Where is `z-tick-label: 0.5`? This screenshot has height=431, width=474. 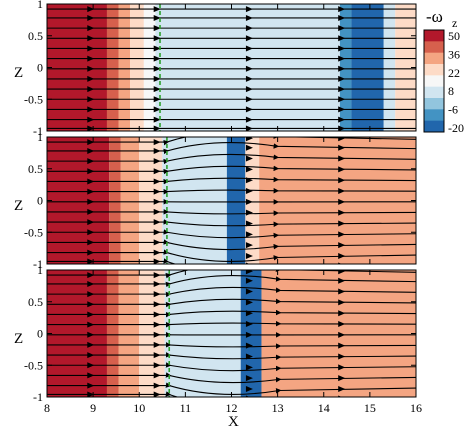 z-tick-label: 0.5 is located at coordinates (35, 169).